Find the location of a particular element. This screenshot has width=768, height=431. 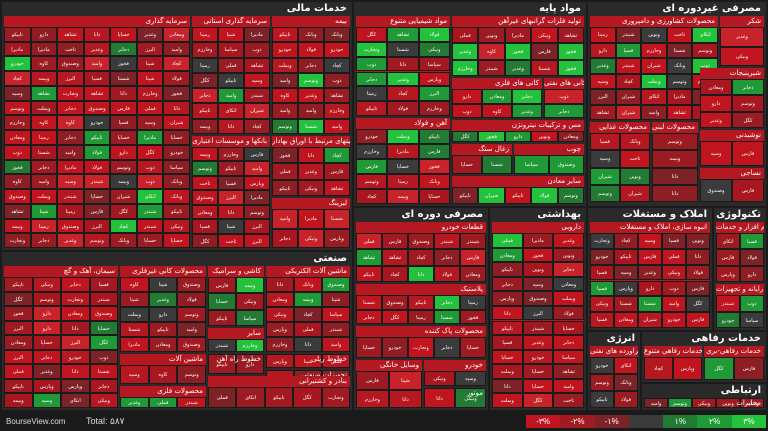

industry-hardware: شبندر ذوب خودرو سپاسا رایانه و تجهیزات is located at coordinates (740, 306).